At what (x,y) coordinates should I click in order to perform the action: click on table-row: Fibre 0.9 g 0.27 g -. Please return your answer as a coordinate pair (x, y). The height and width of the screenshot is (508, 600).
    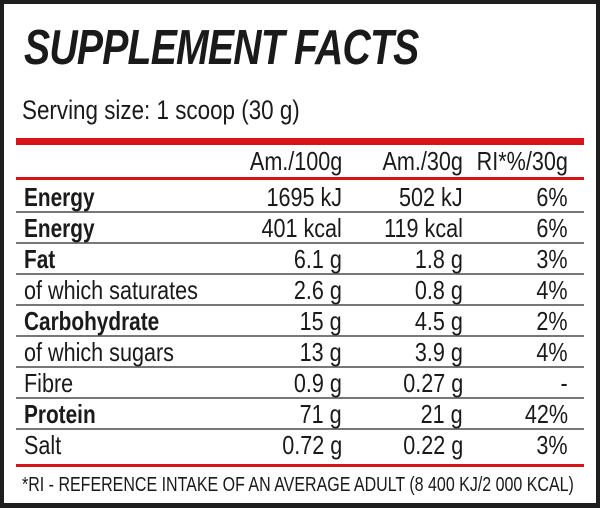
    Looking at the image, I should click on (300, 383).